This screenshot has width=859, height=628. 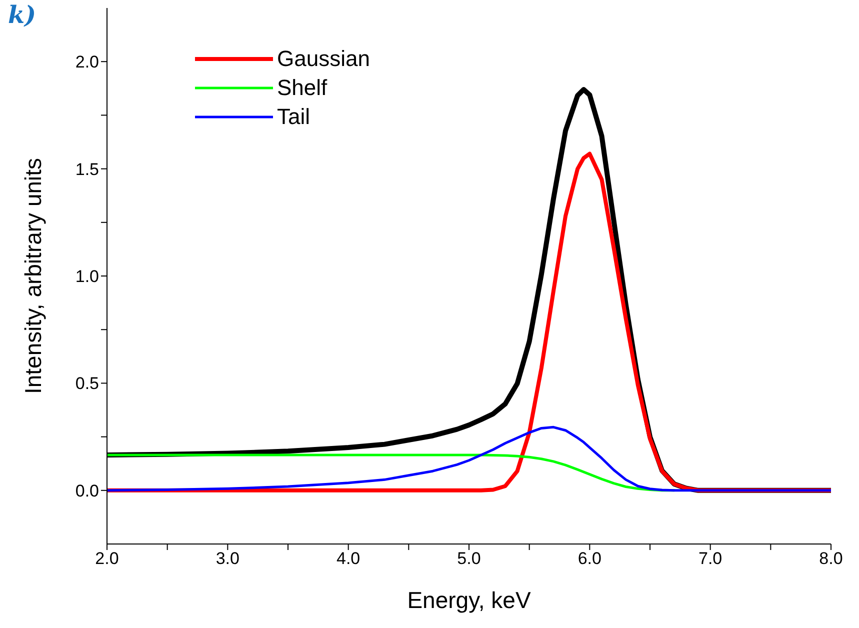 I want to click on text: k), so click(x=22, y=14).